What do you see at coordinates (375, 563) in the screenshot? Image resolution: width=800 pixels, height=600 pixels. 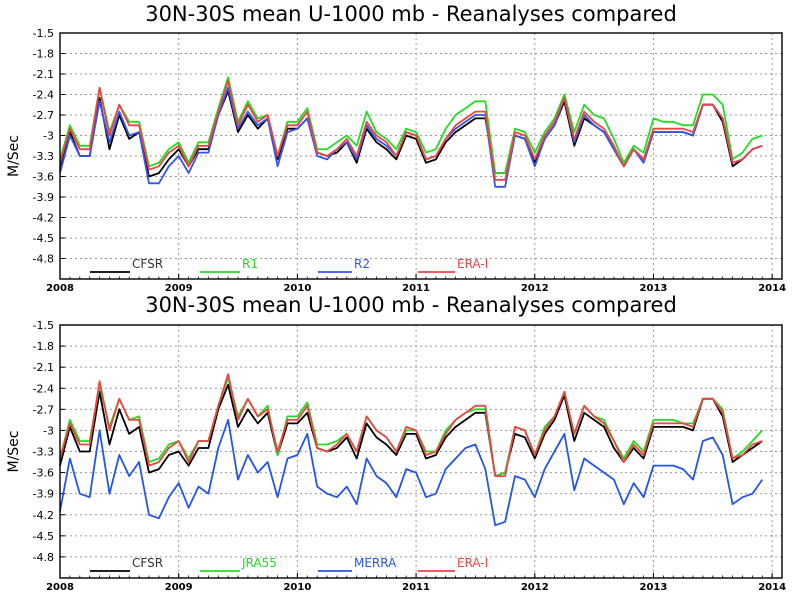 I see `legend-label: MERRA` at bounding box center [375, 563].